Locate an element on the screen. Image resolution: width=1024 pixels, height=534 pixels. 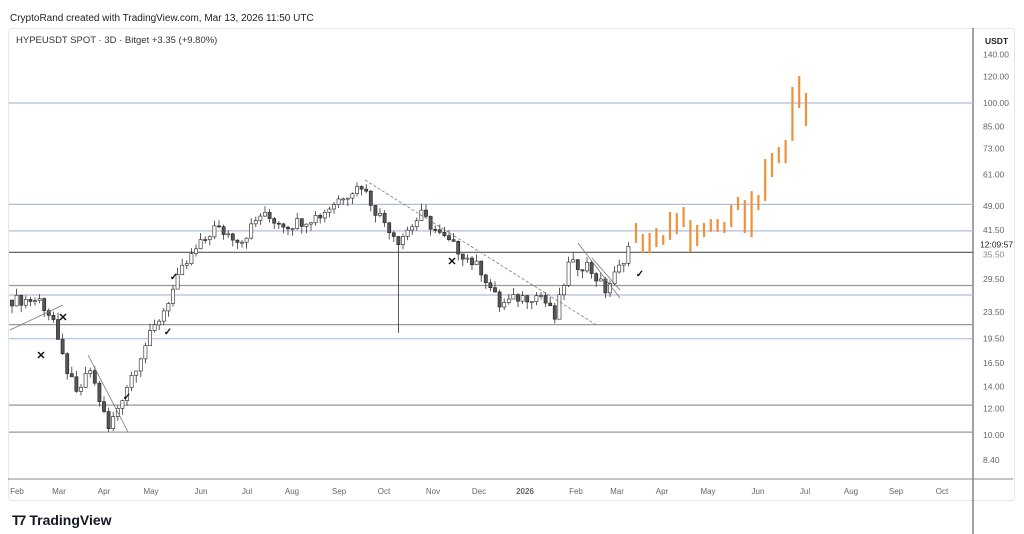
price-tick-label: 41.50 is located at coordinates (994, 230).